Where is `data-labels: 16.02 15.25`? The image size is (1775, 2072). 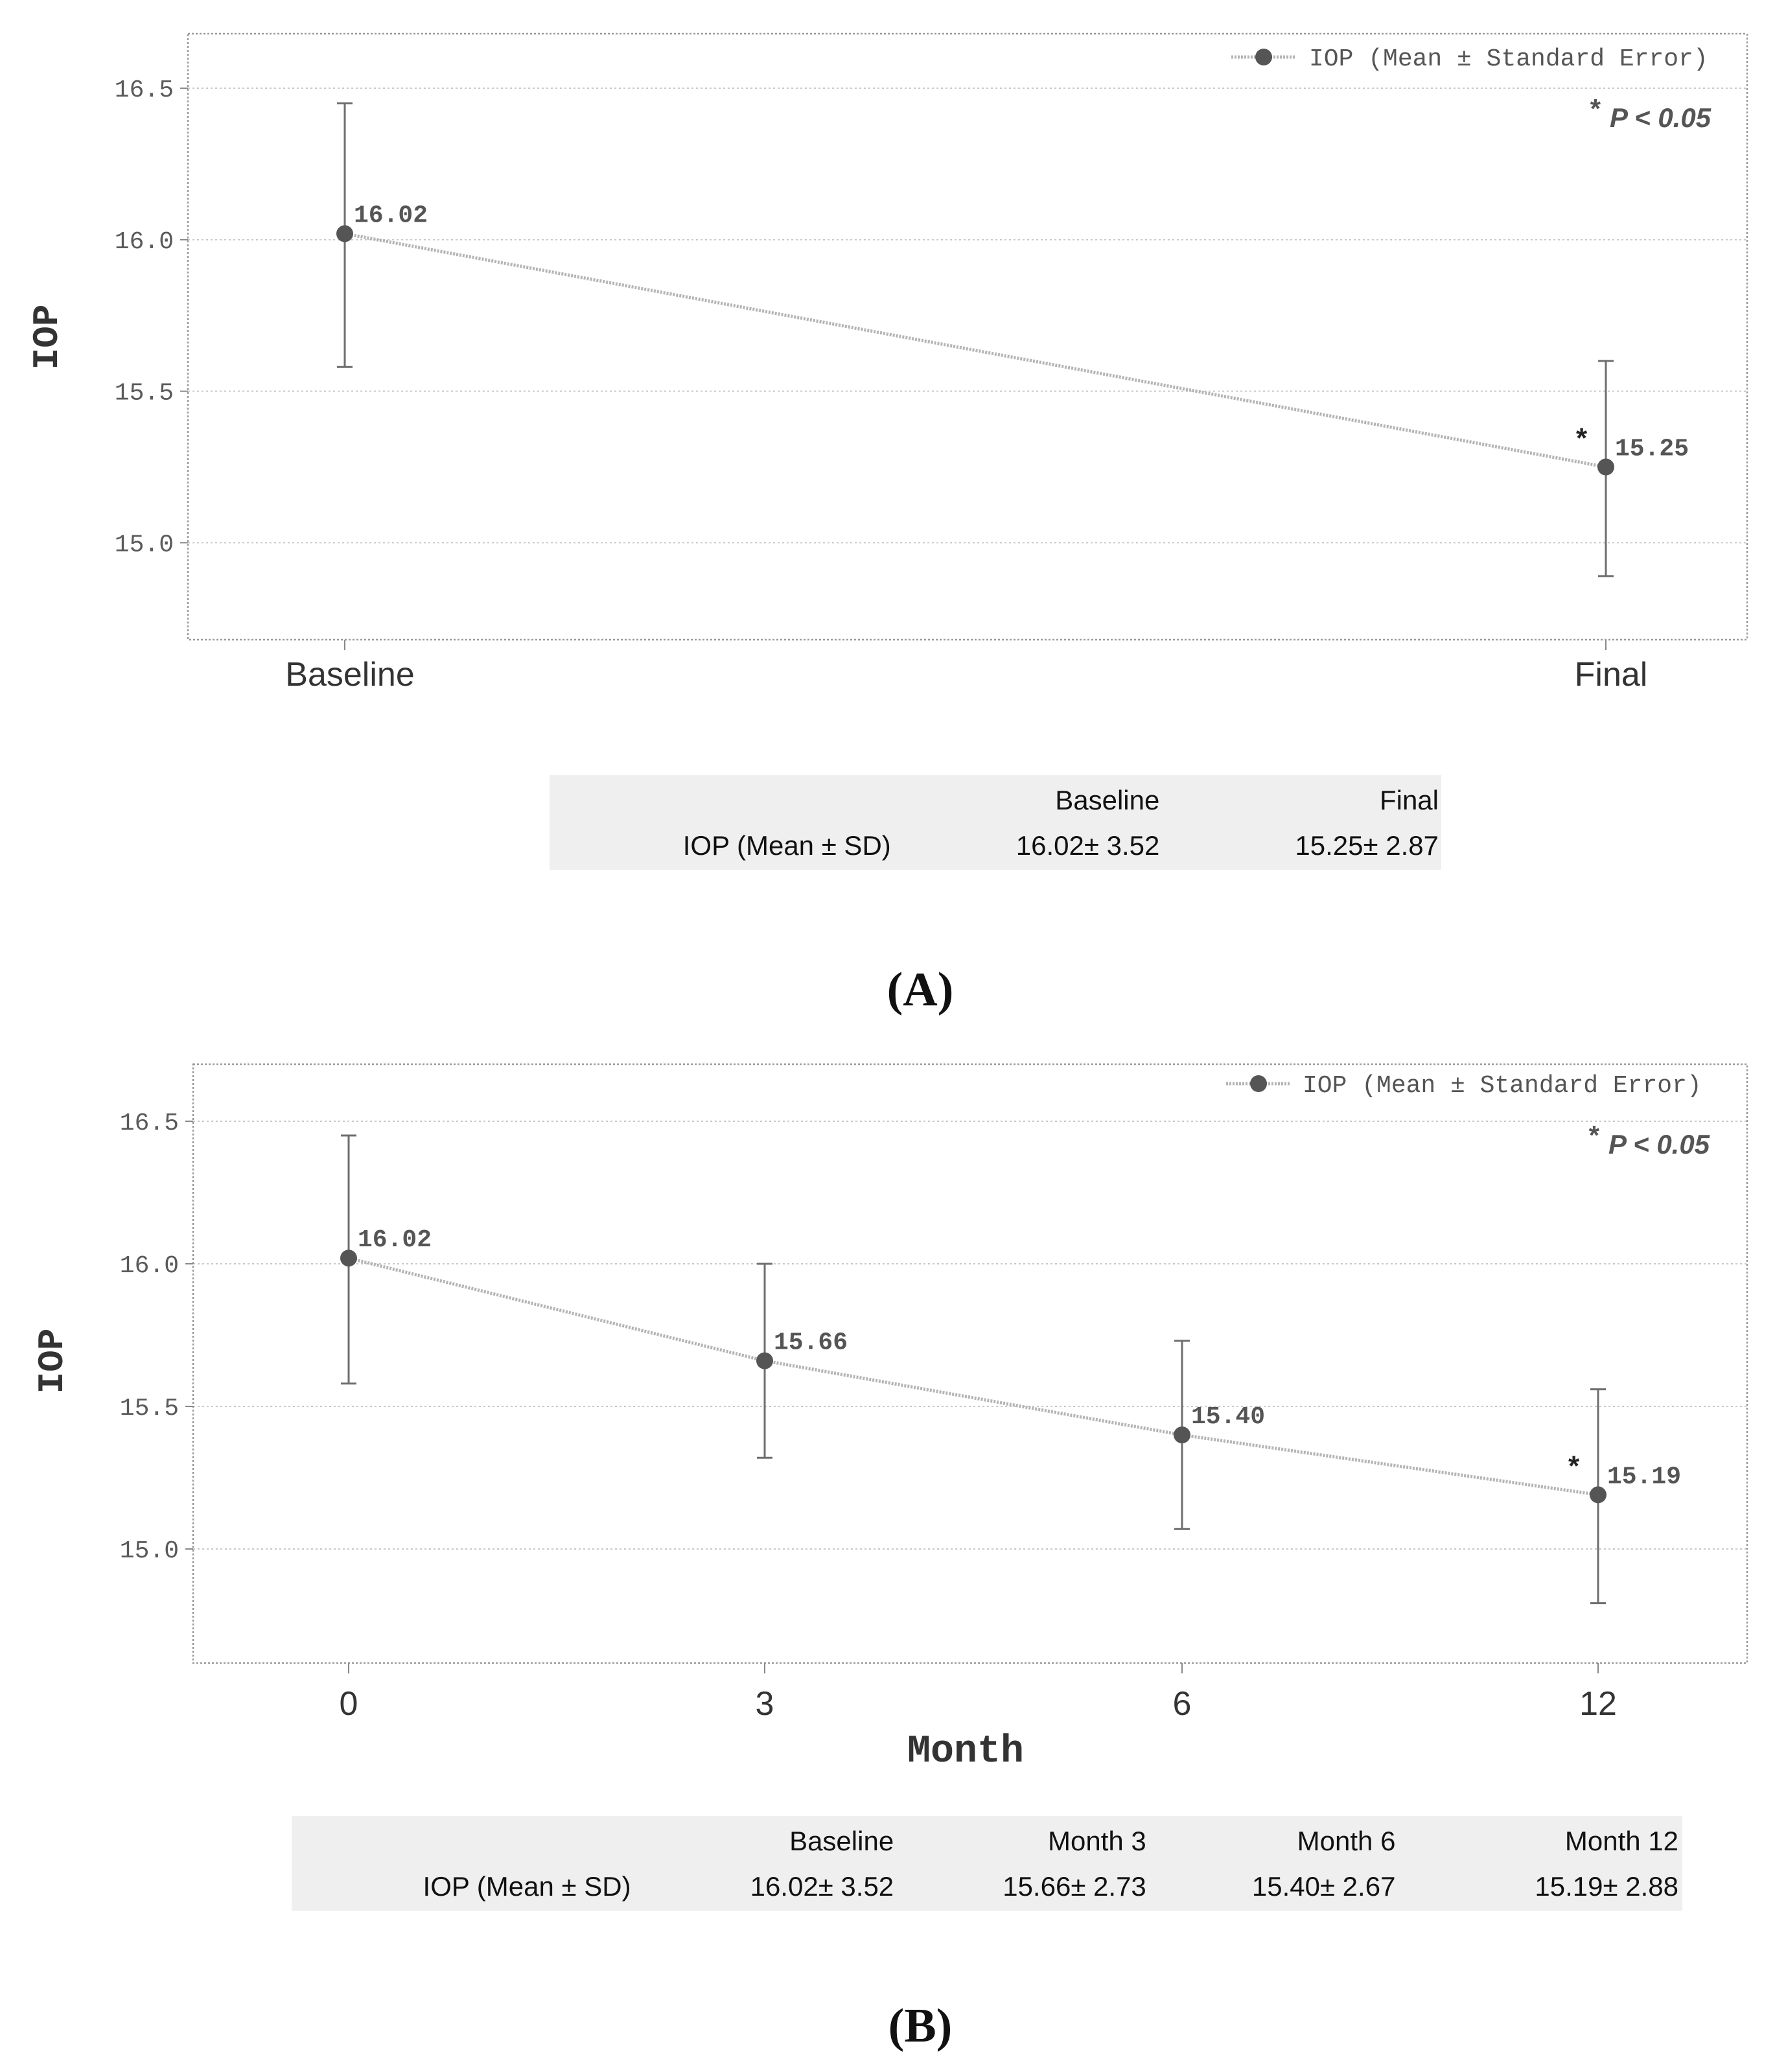 data-labels: 16.02 15.25 is located at coordinates (1022, 332).